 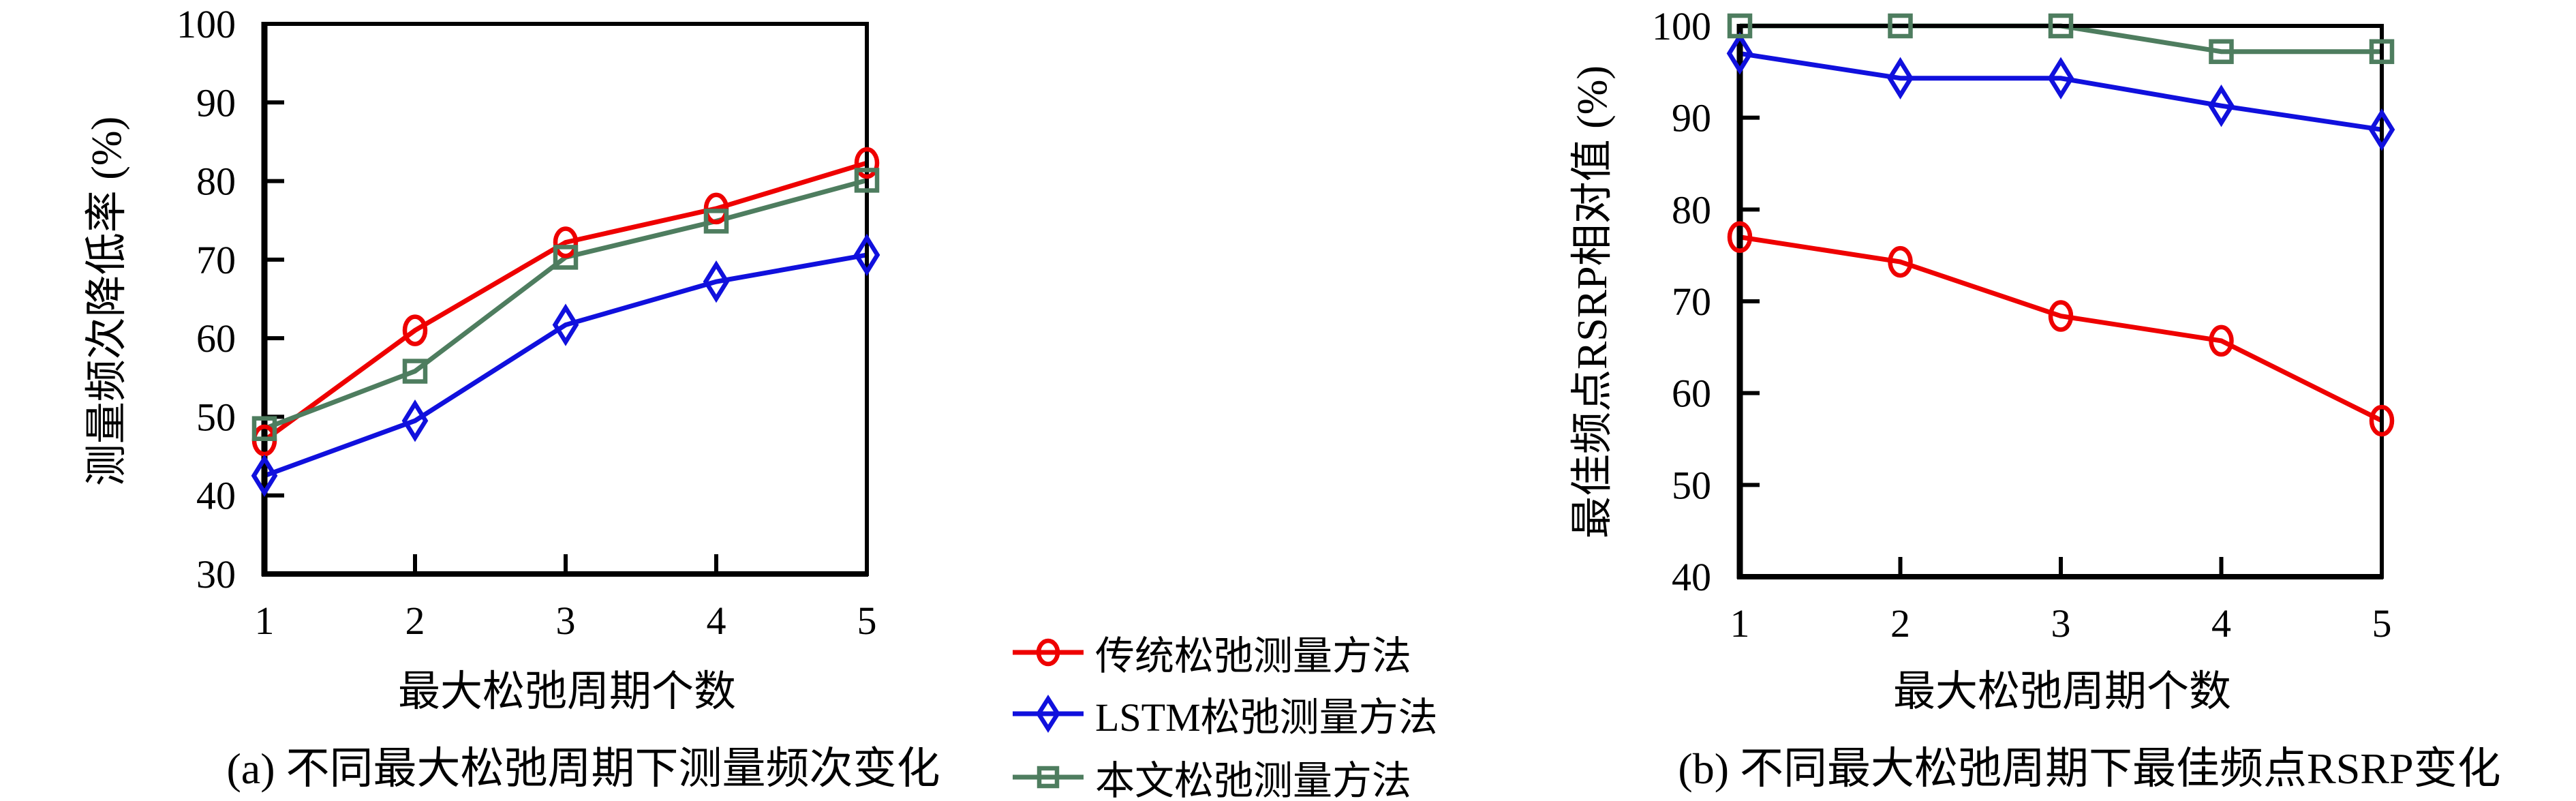 What do you see at coordinates (716, 621) in the screenshot?
I see `chart-a-x-tick-label-4: 4` at bounding box center [716, 621].